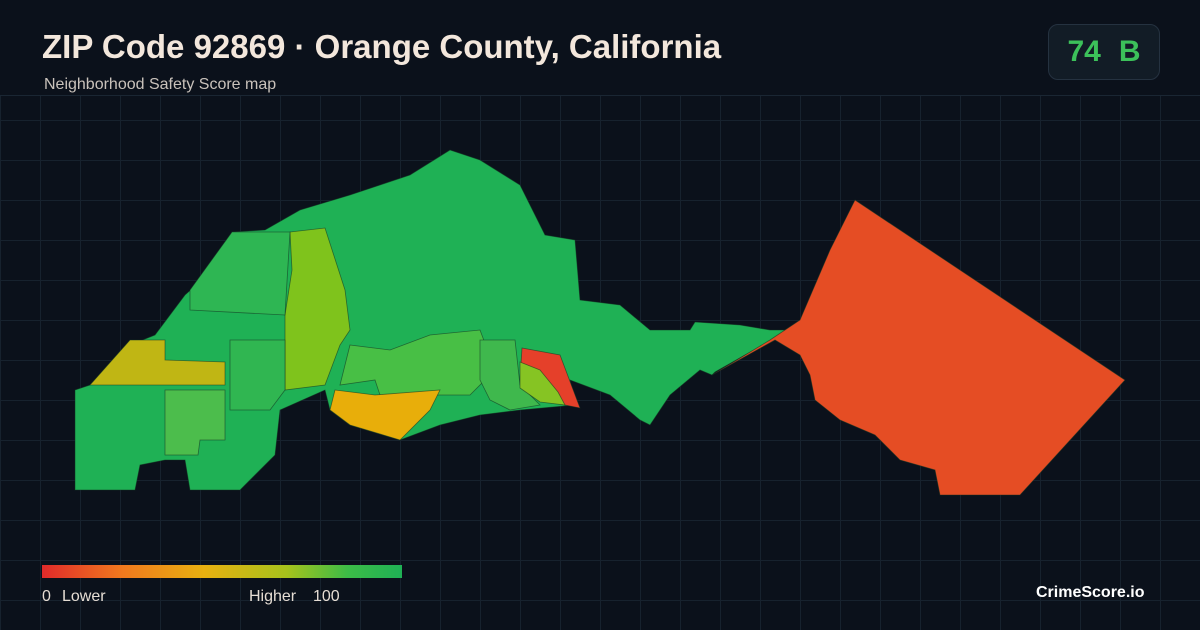 The image size is (1200, 630). Describe the element at coordinates (222, 571) in the screenshot. I see `legend-bar` at that location.